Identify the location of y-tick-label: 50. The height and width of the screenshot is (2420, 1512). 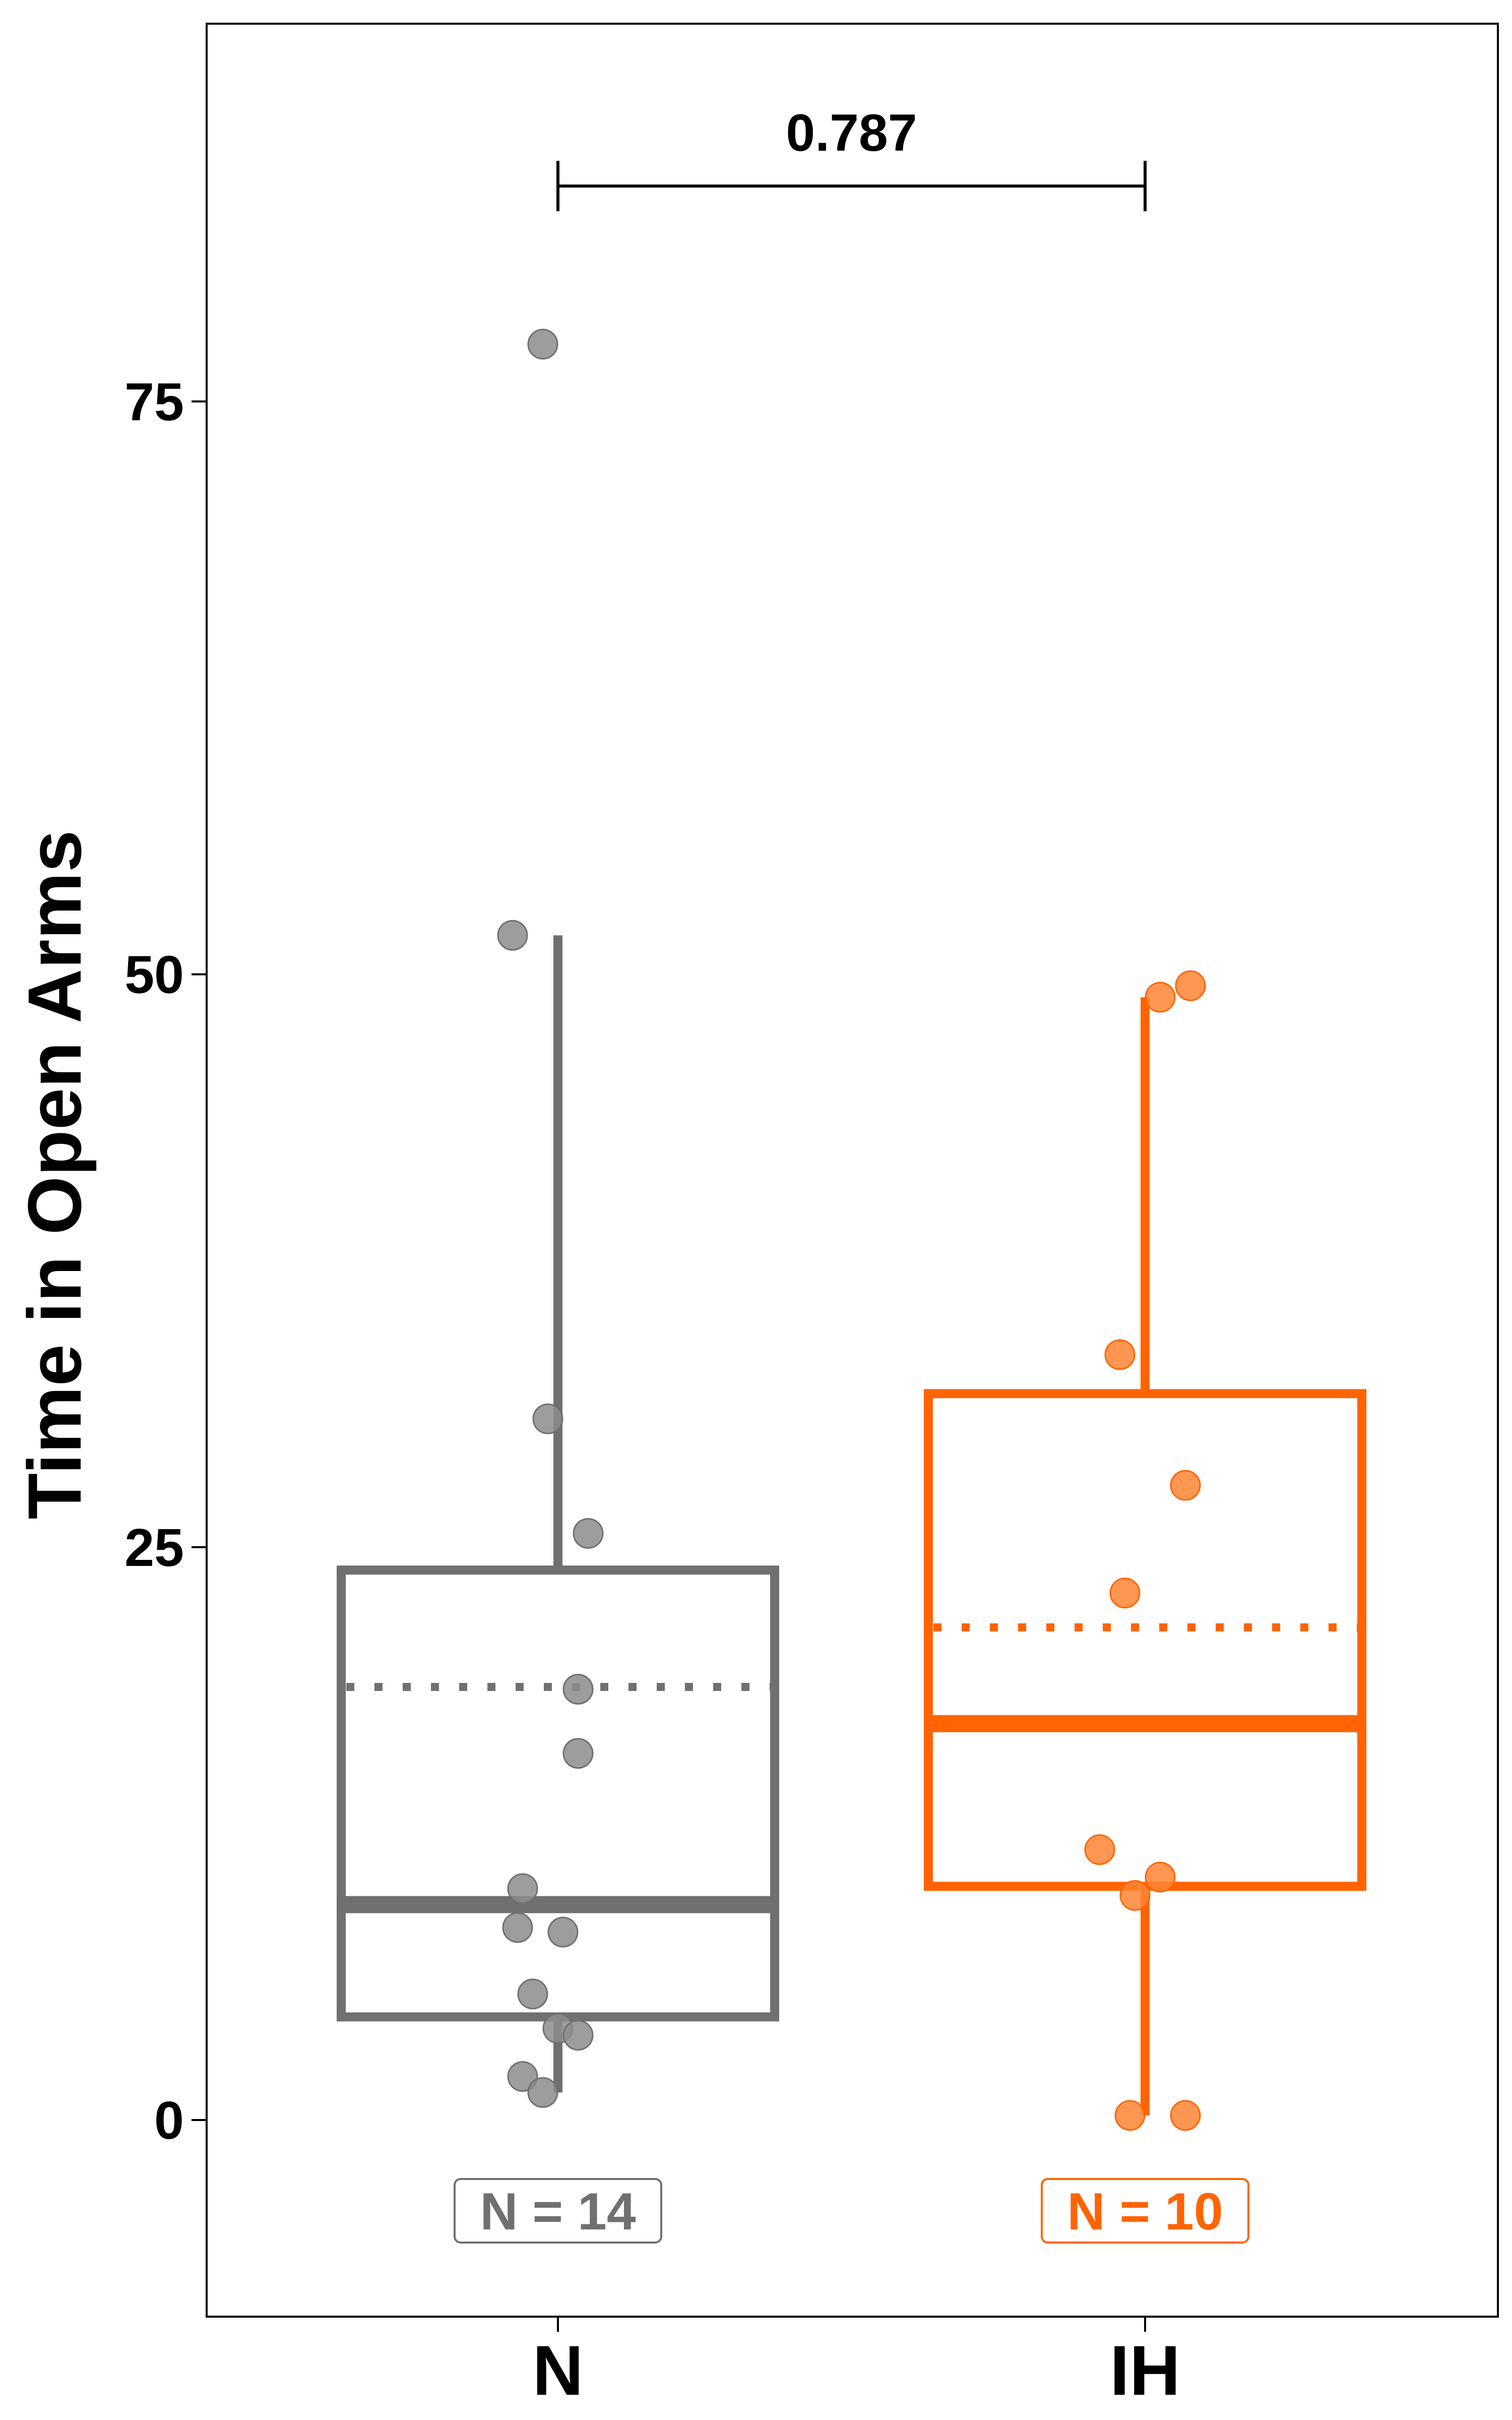
(154, 975).